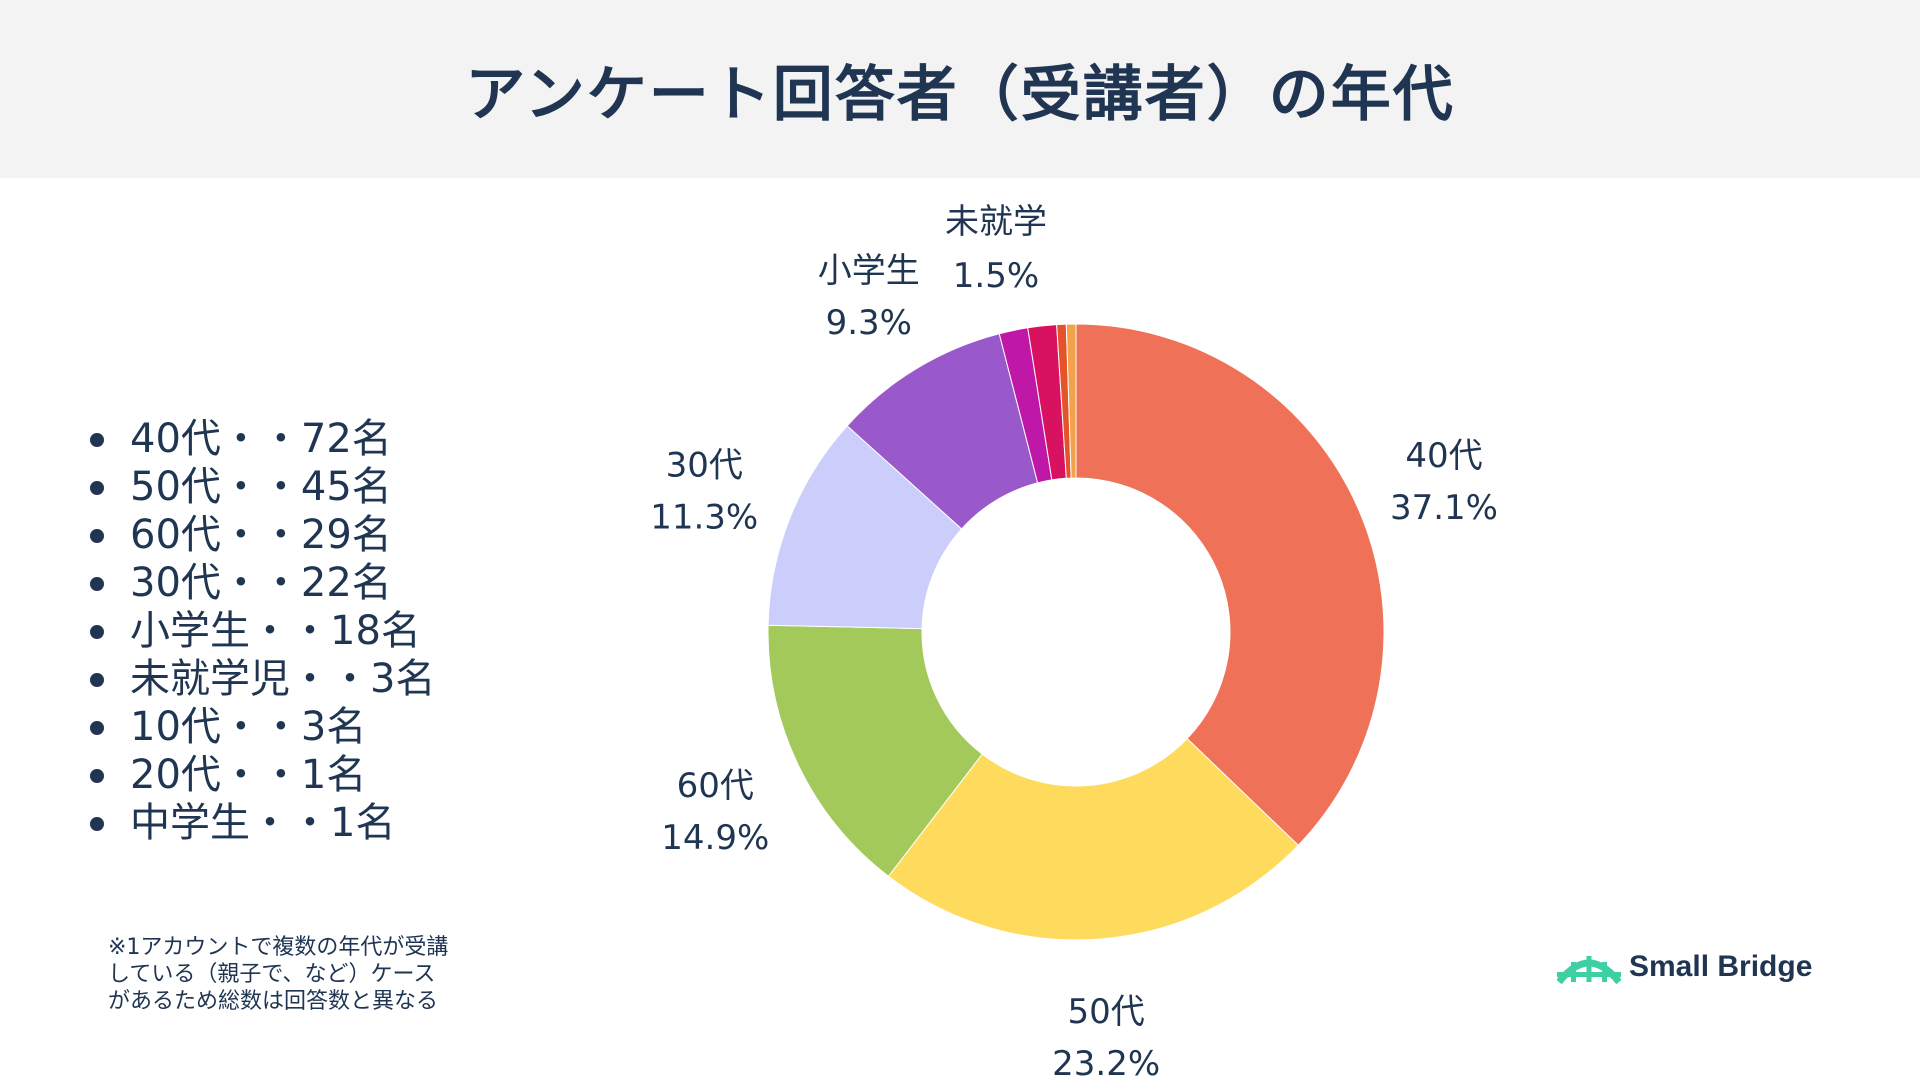 The height and width of the screenshot is (1080, 1920). What do you see at coordinates (272, 974) in the screenshot?
I see `footnote-line: している（親子で、など）ケース` at bounding box center [272, 974].